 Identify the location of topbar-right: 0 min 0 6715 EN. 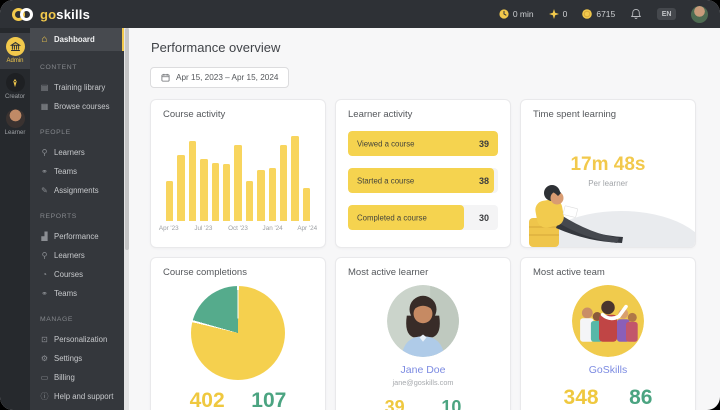
(603, 14).